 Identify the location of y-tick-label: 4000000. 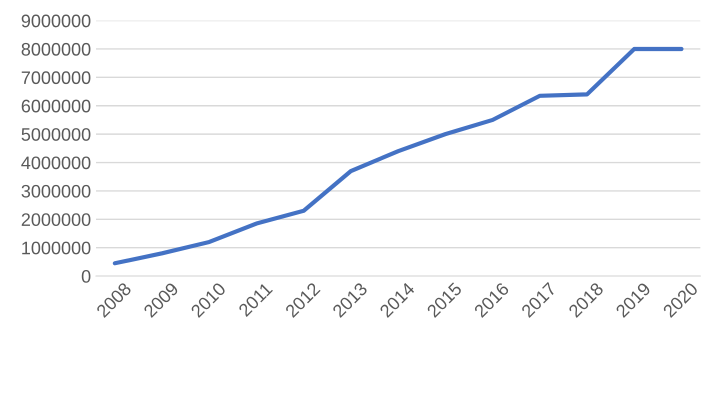
(55, 163).